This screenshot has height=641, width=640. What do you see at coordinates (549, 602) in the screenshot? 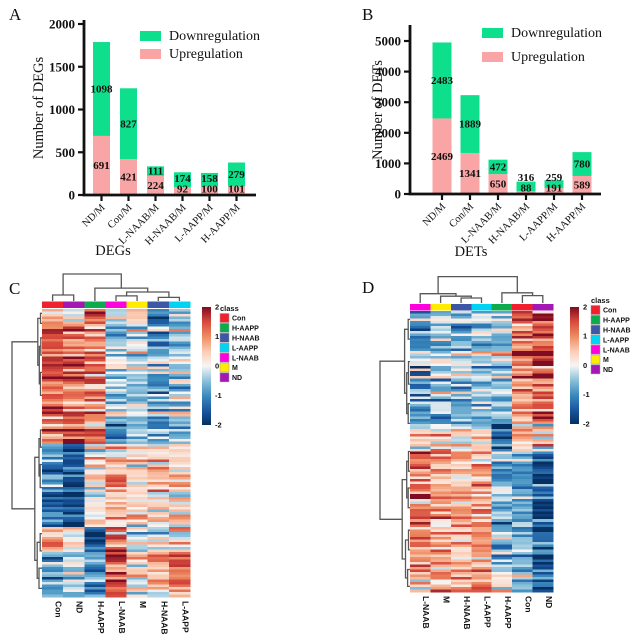
I see `column-label-ND: ND` at bounding box center [549, 602].